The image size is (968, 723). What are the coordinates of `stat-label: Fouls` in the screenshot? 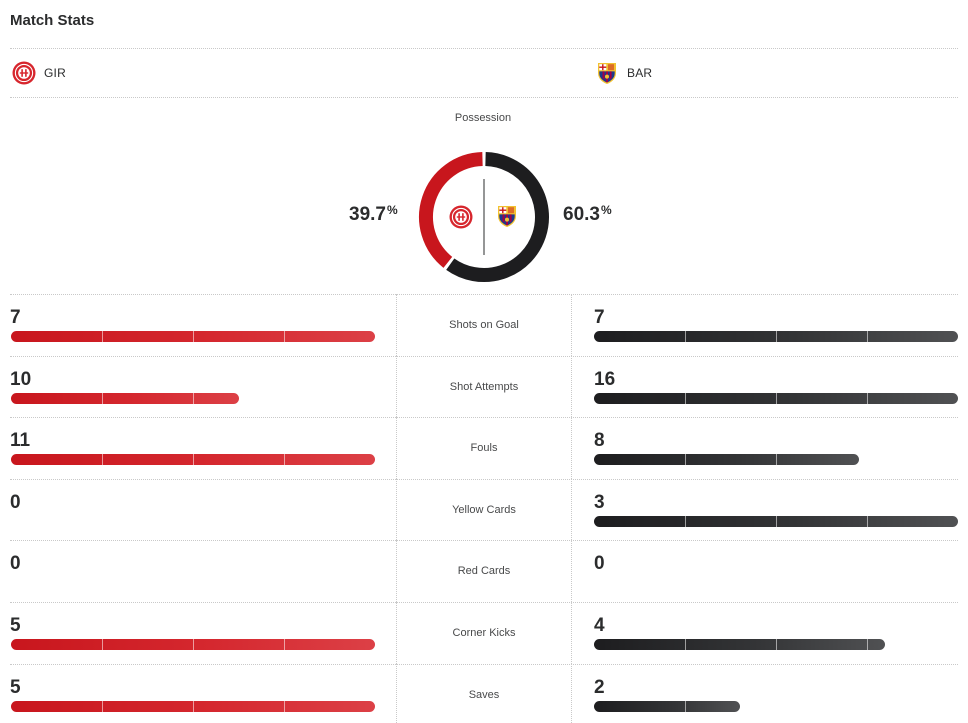 It's located at (484, 448).